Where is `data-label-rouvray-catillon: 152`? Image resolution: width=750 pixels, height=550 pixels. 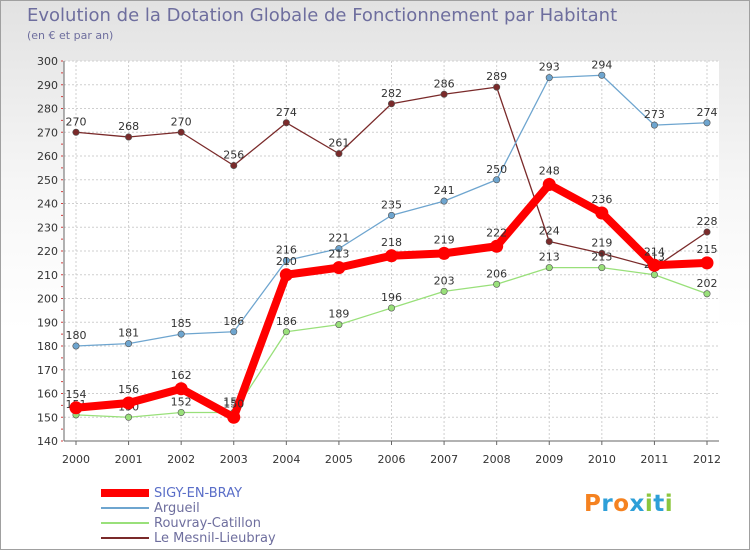 data-label-rouvray-catillon: 152 is located at coordinates (181, 402).